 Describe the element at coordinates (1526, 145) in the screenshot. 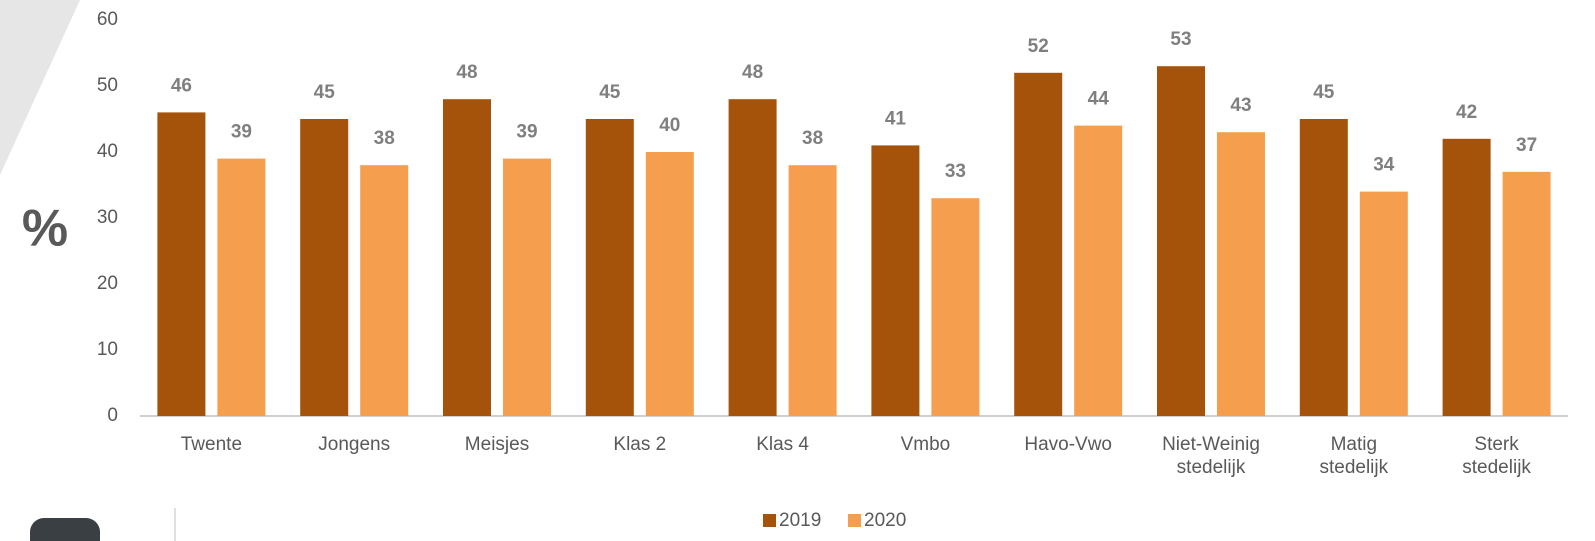

I see `value-label: 37` at that location.